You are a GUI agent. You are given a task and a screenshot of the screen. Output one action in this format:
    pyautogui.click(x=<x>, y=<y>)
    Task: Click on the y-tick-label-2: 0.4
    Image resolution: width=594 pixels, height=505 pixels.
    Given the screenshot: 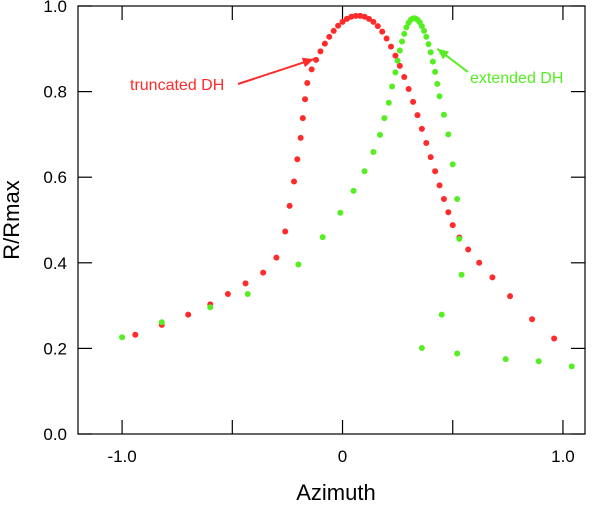 What is the action you would take?
    pyautogui.click(x=55, y=263)
    